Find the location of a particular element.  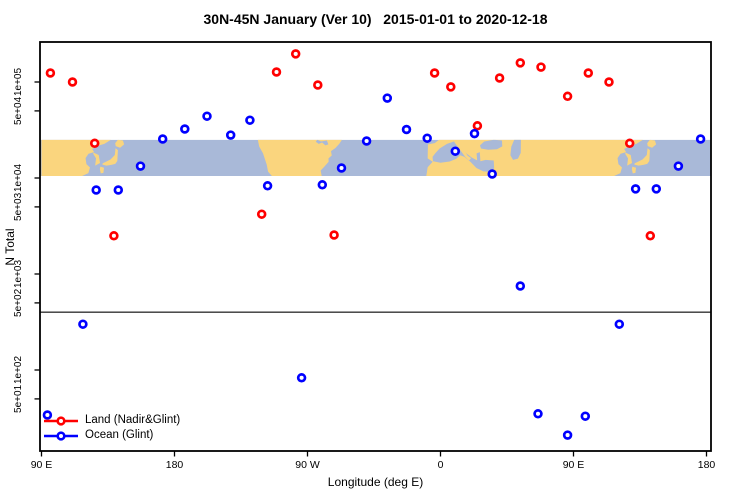

ocean-series-symbol-icon is located at coordinates (61, 435).